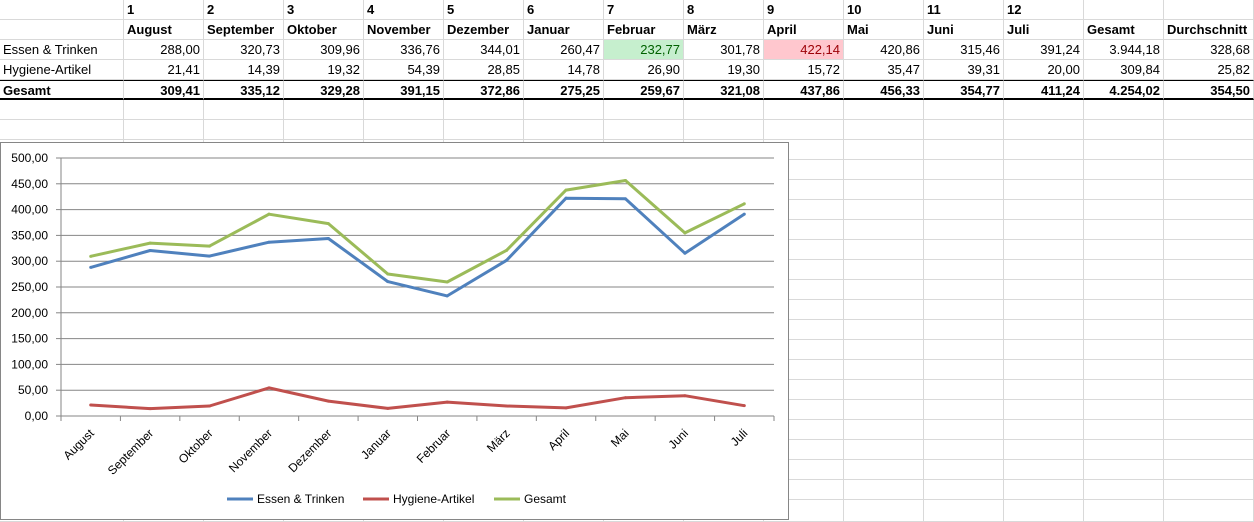 Image resolution: width=1254 pixels, height=522 pixels. Describe the element at coordinates (1209, 90) in the screenshot. I see `value-cell: 354,50` at that location.